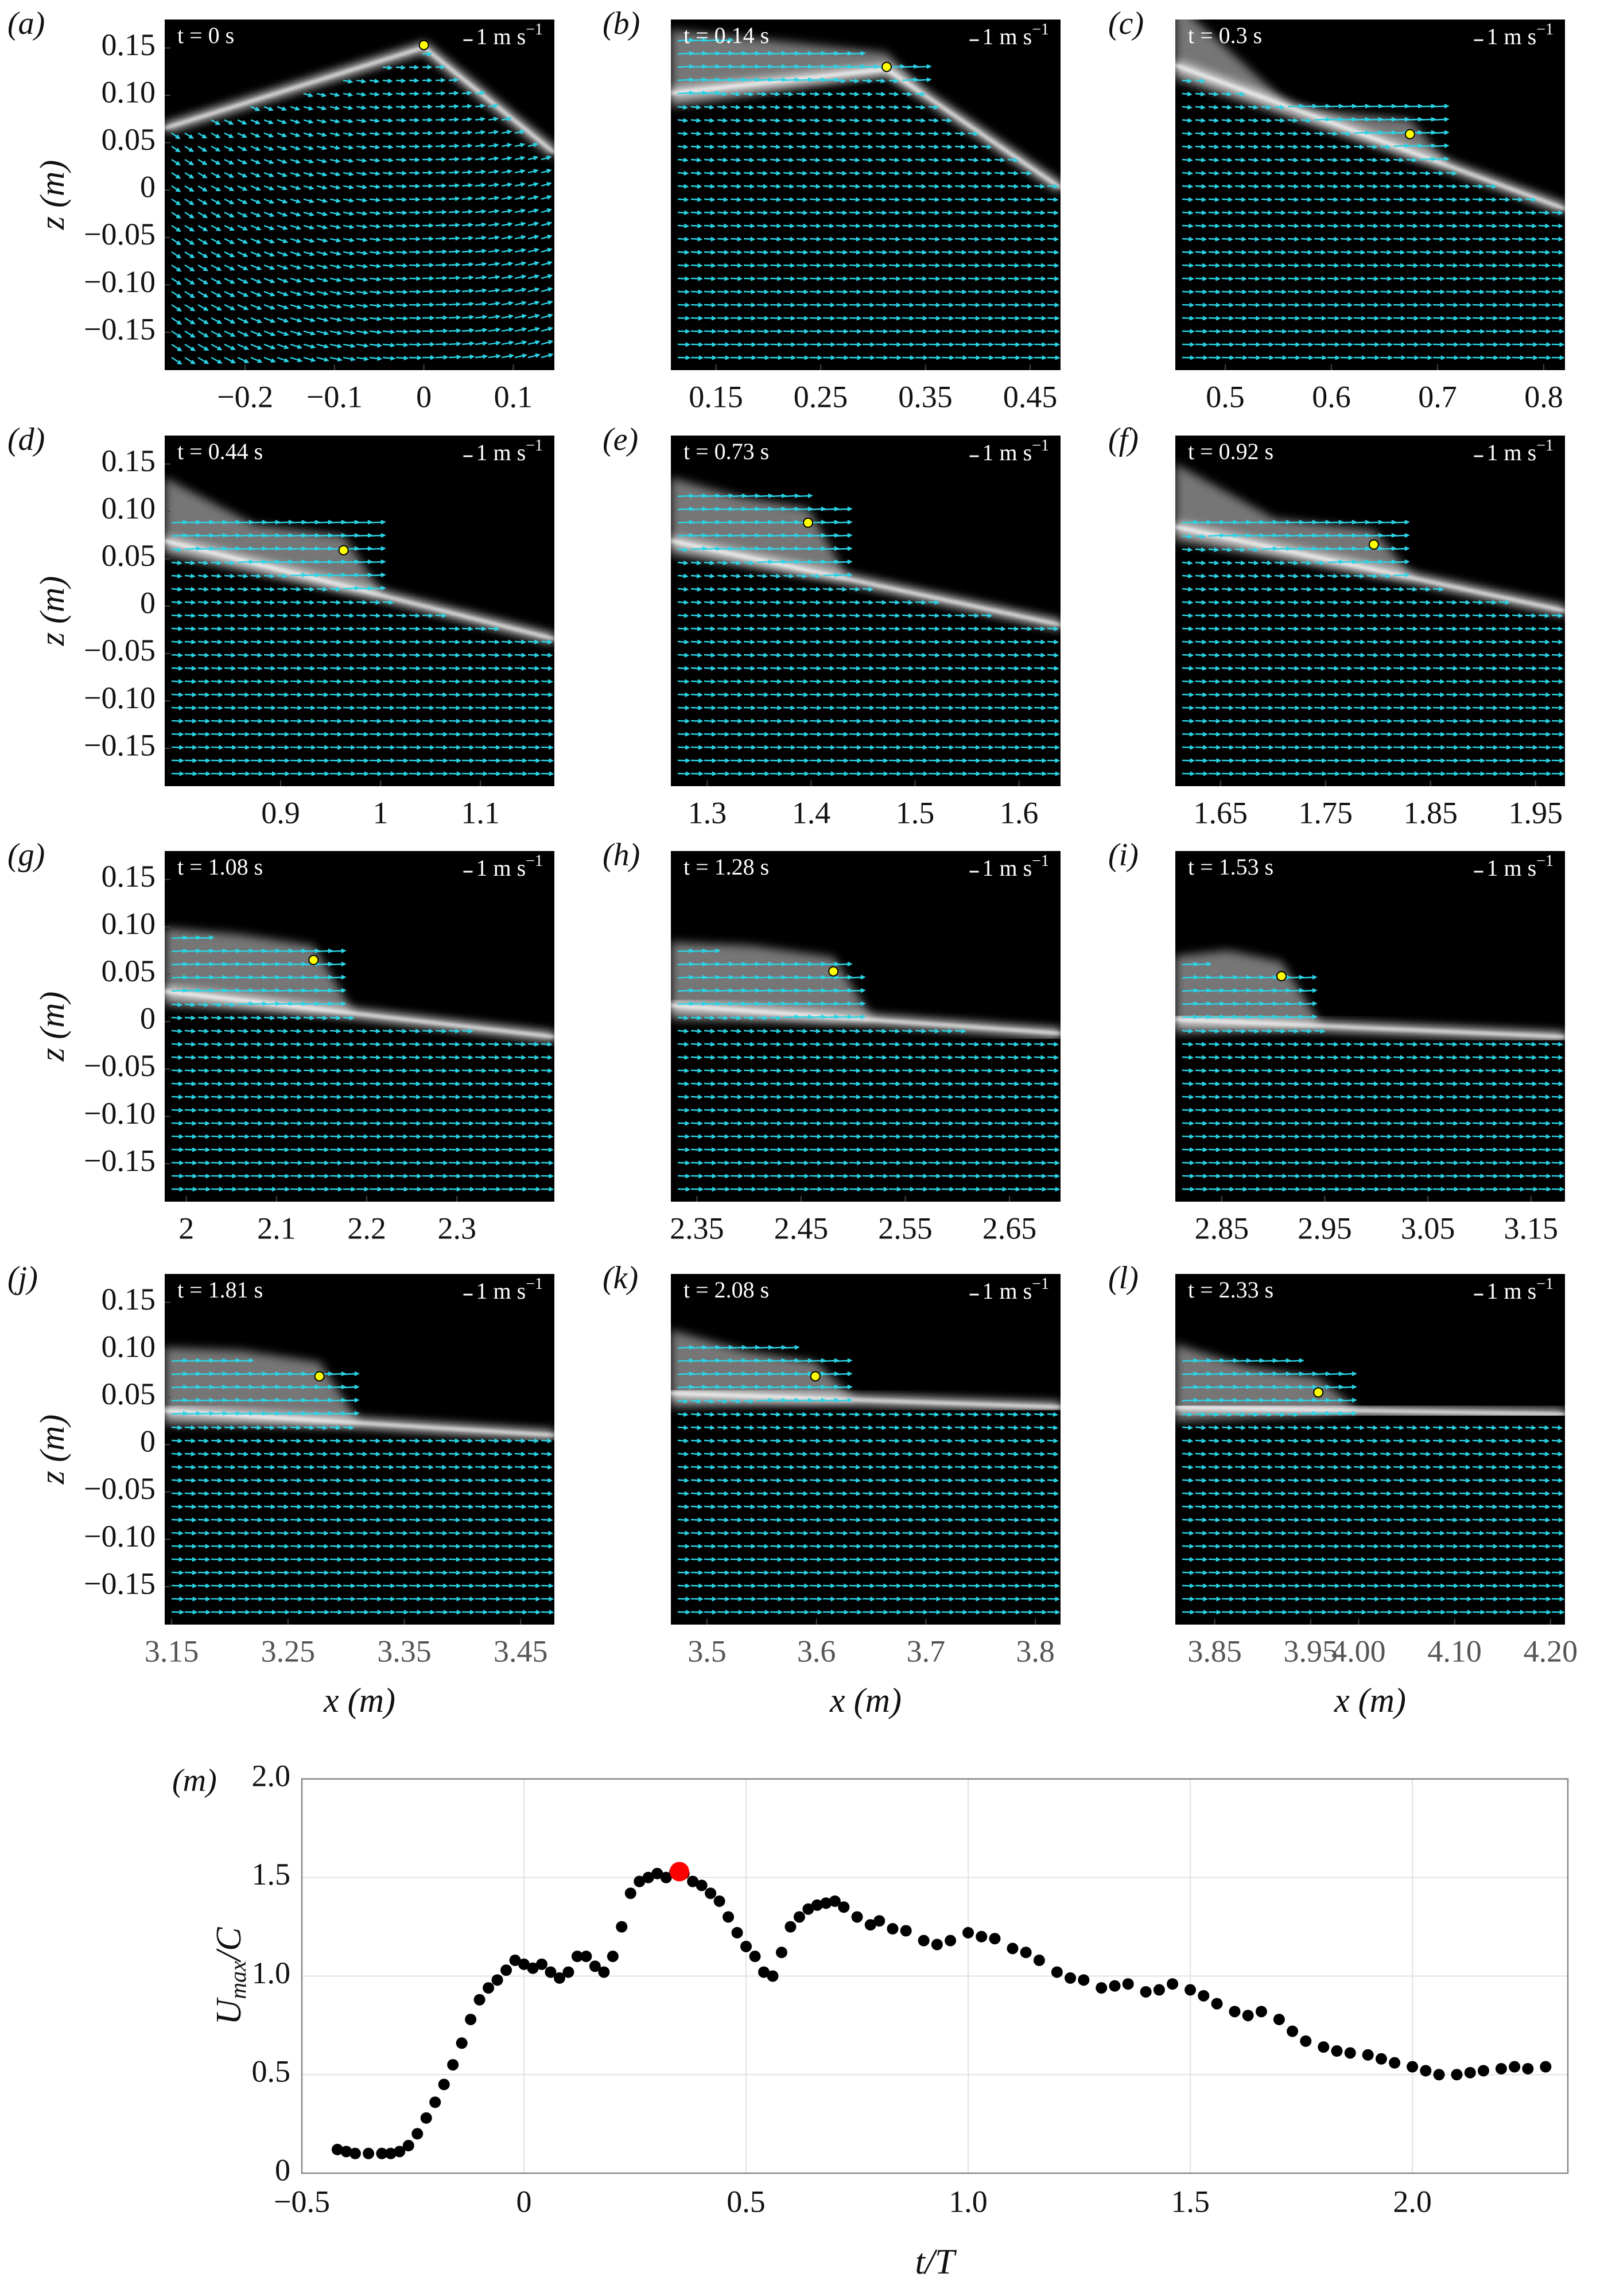 The height and width of the screenshot is (2296, 1604). What do you see at coordinates (1430, 812) in the screenshot?
I see `x-tick-label: 1.85` at bounding box center [1430, 812].